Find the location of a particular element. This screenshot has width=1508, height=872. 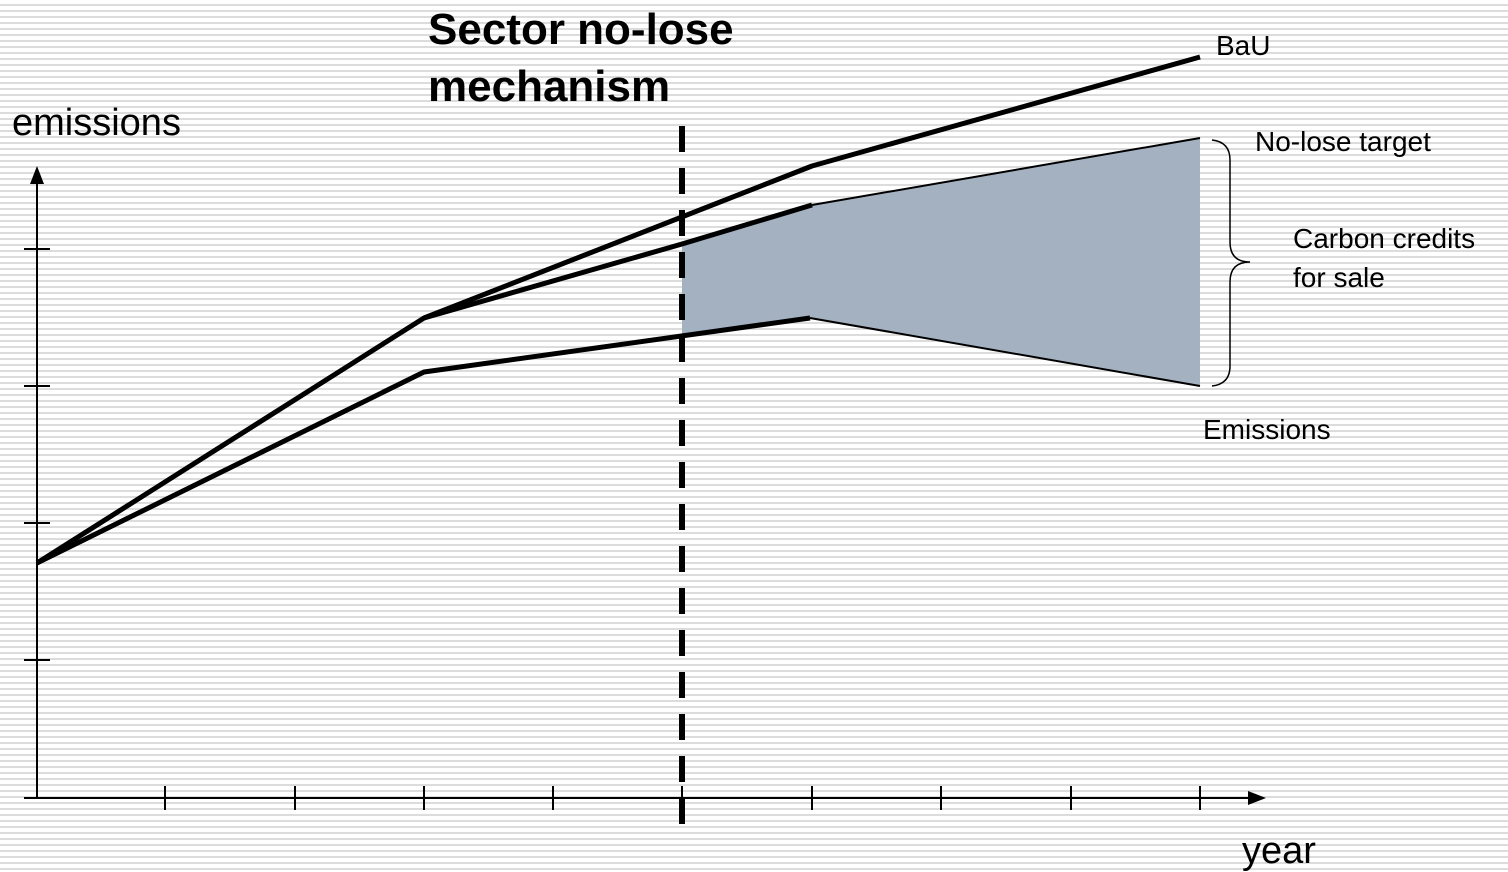

title-line-1: Sector no-lose is located at coordinates (581, 29).